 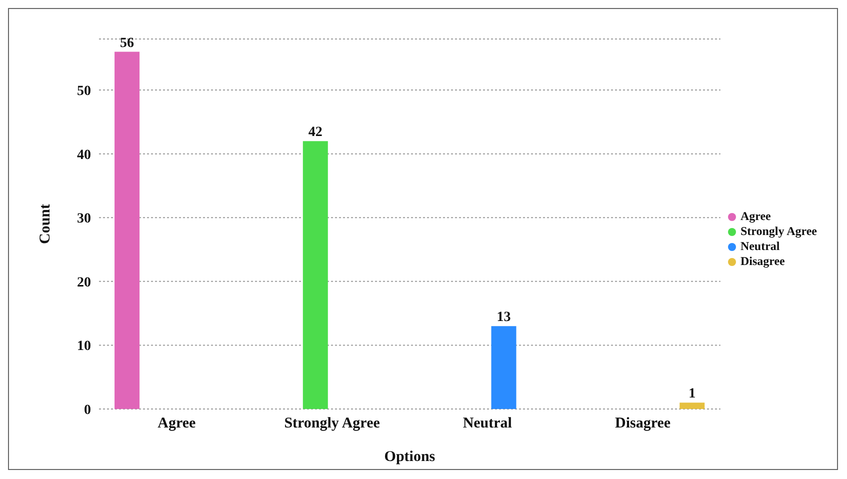 I want to click on x-axis-title: Options, so click(x=410, y=457).